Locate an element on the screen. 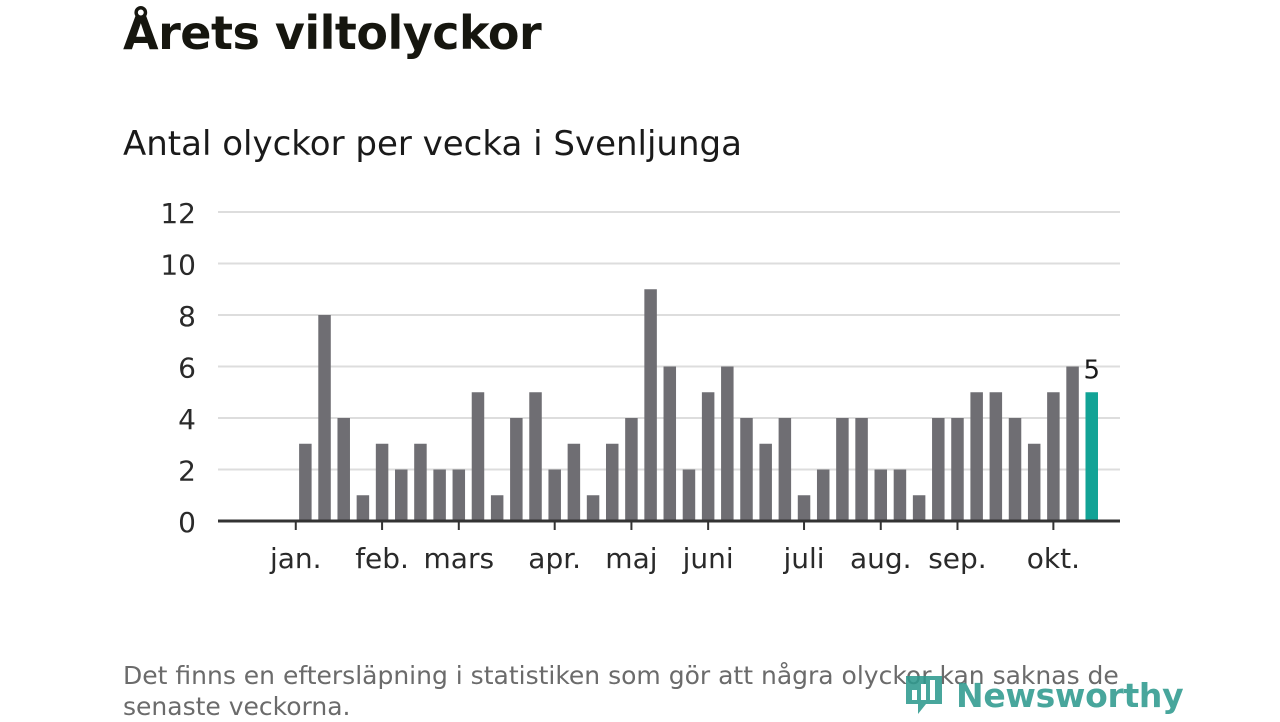 Image resolution: width=1280 pixels, height=722 pixels. y-axis-ticks: 0 2 4 6 8 10 12 is located at coordinates (178, 368).